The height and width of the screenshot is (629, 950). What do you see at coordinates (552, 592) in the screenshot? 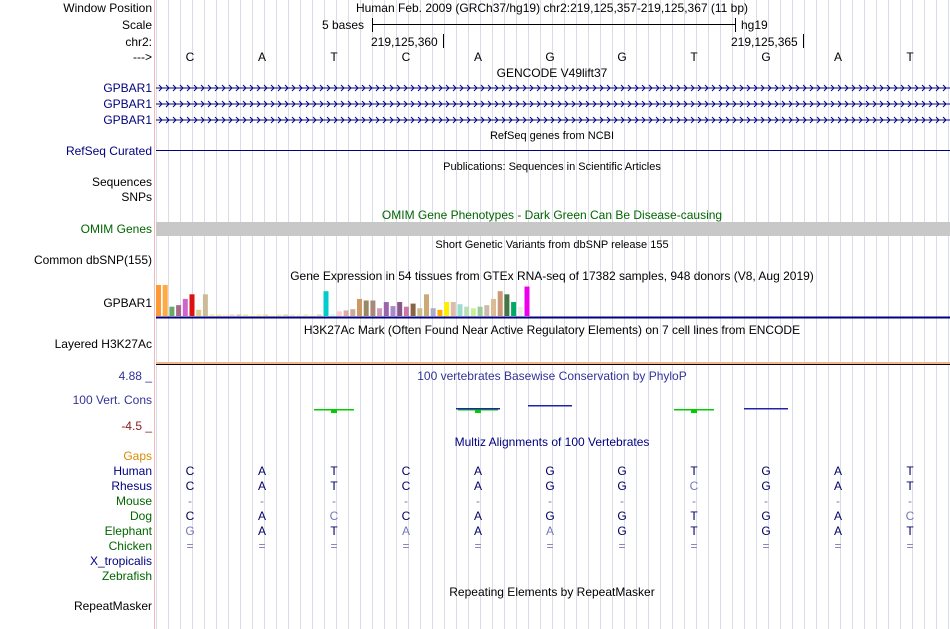
I see `repeatmasker-title: Repeating Elements by RepeatMasker` at bounding box center [552, 592].